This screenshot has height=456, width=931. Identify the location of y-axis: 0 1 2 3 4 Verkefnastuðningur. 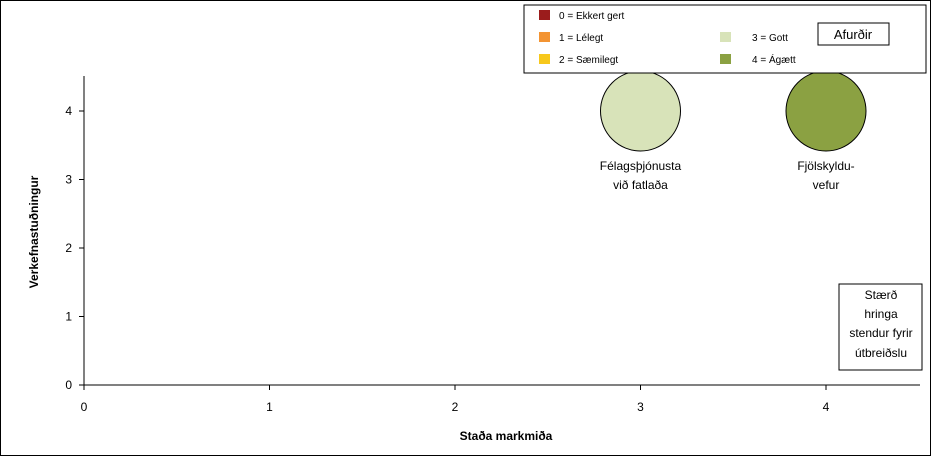
(56, 234).